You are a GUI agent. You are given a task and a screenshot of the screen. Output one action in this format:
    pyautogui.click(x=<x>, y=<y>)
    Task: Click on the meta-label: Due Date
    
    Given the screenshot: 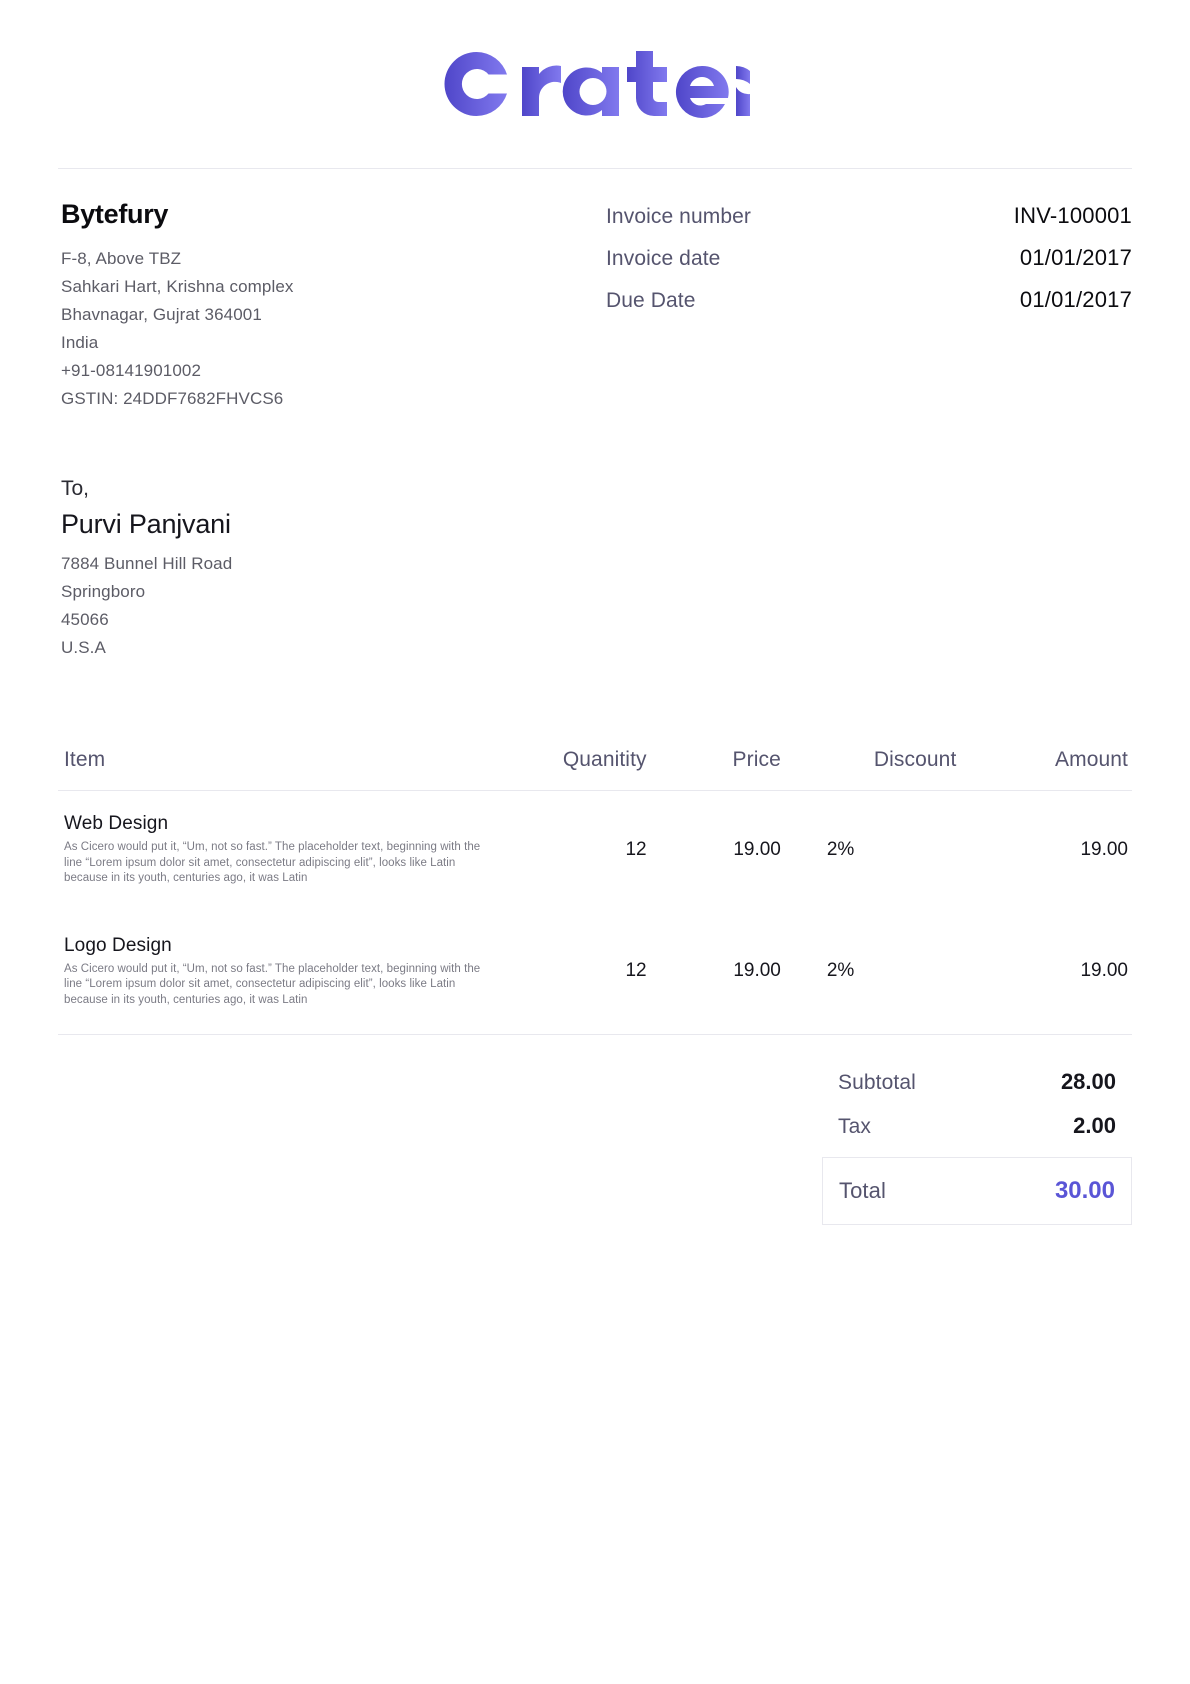 What is the action you would take?
    pyautogui.click(x=651, y=300)
    